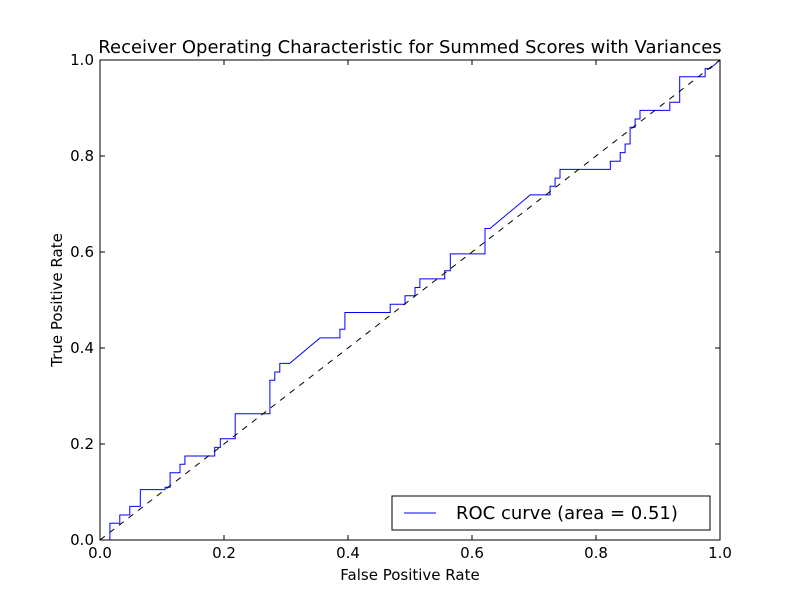 This screenshot has height=605, width=800. I want to click on x-tick-label: 0.4, so click(348, 553).